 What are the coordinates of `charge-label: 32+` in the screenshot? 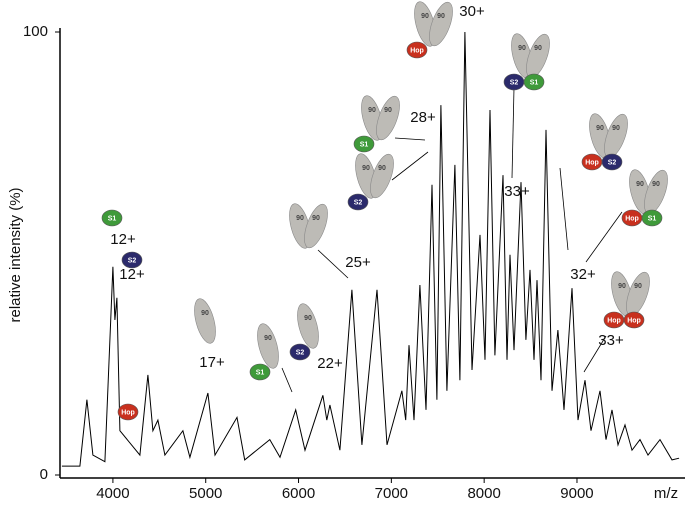 It's located at (583, 274).